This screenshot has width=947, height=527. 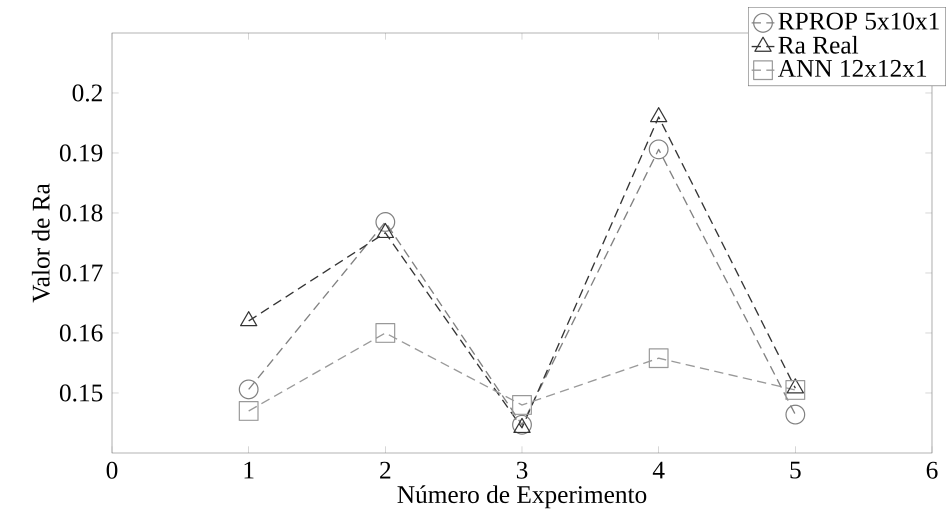 I want to click on y-tick-label: 0.2, so click(x=87, y=93).